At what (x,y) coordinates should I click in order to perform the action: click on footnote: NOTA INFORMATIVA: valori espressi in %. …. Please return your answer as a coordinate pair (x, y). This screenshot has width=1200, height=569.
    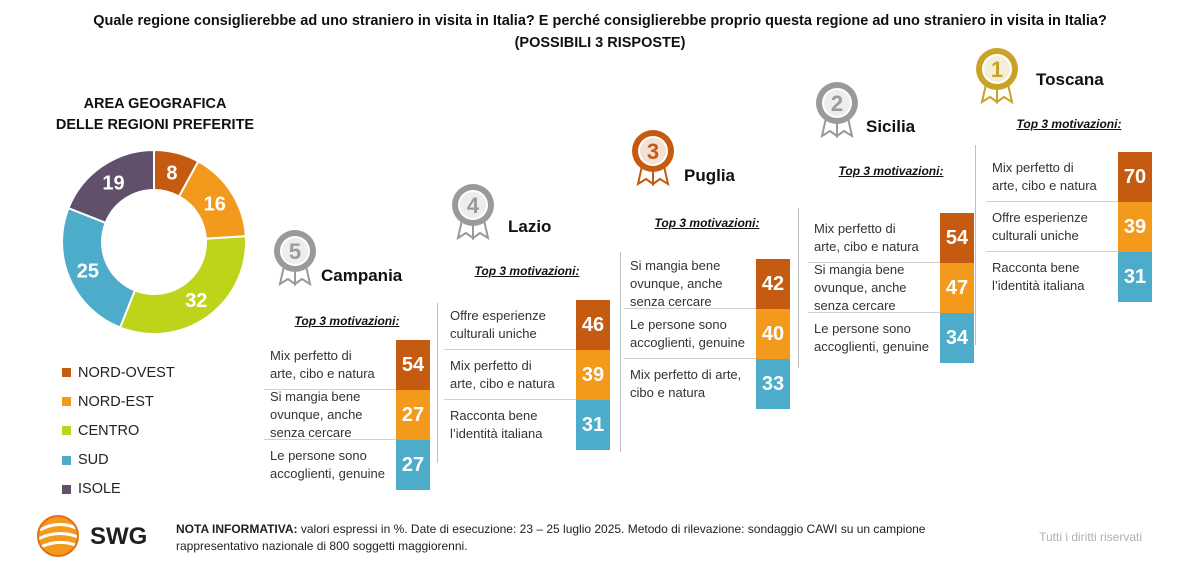
    Looking at the image, I should click on (571, 538).